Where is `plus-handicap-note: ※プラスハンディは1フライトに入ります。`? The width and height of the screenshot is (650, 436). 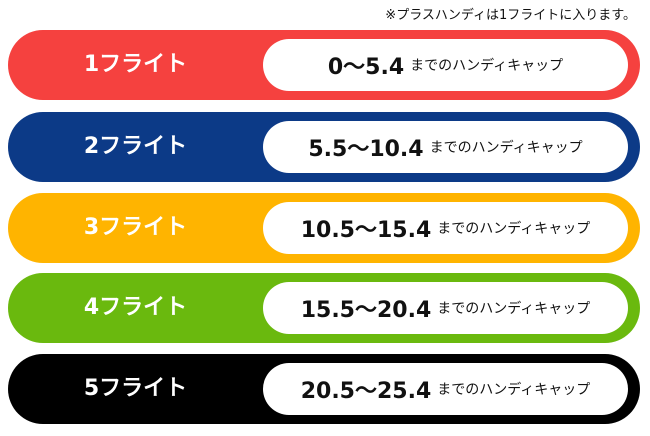
plus-handicap-note: ※プラスハンディは1フライトに入ります。 is located at coordinates (510, 15).